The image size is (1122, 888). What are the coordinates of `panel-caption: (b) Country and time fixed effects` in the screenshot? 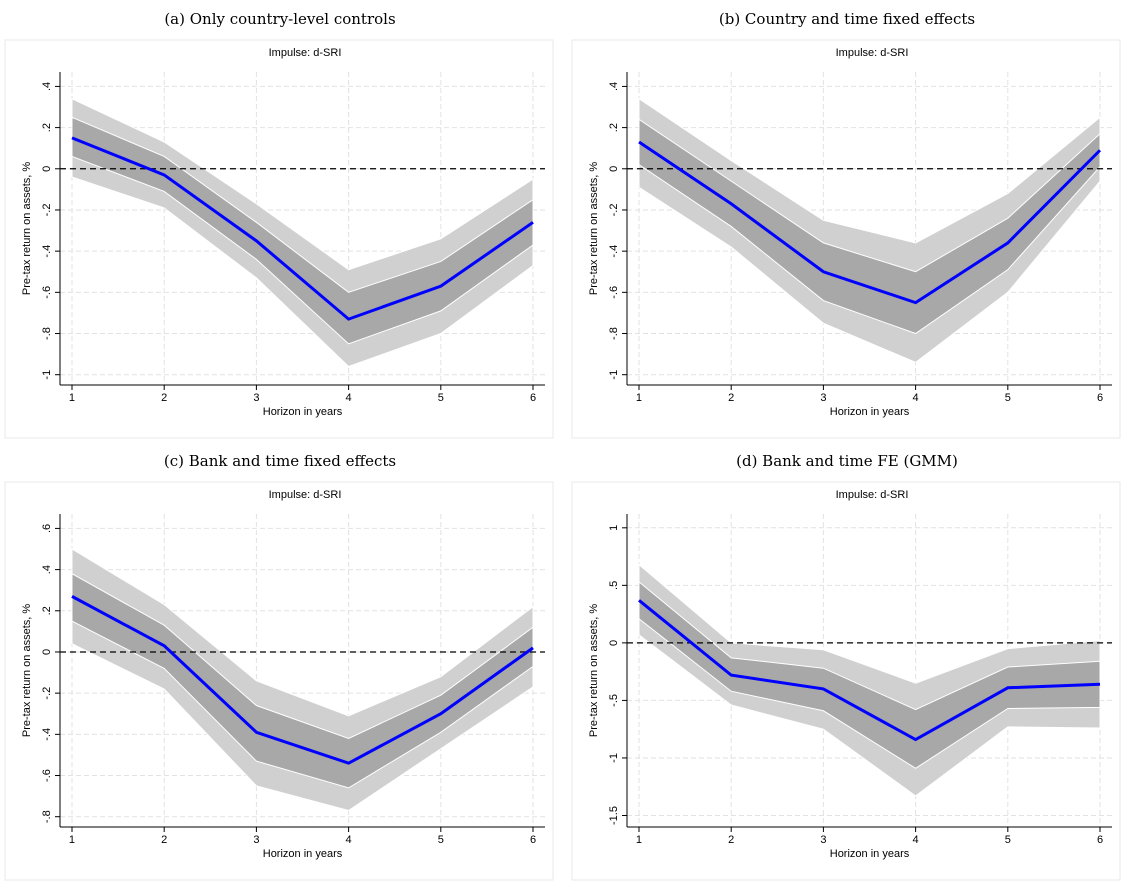 It's located at (847, 19).